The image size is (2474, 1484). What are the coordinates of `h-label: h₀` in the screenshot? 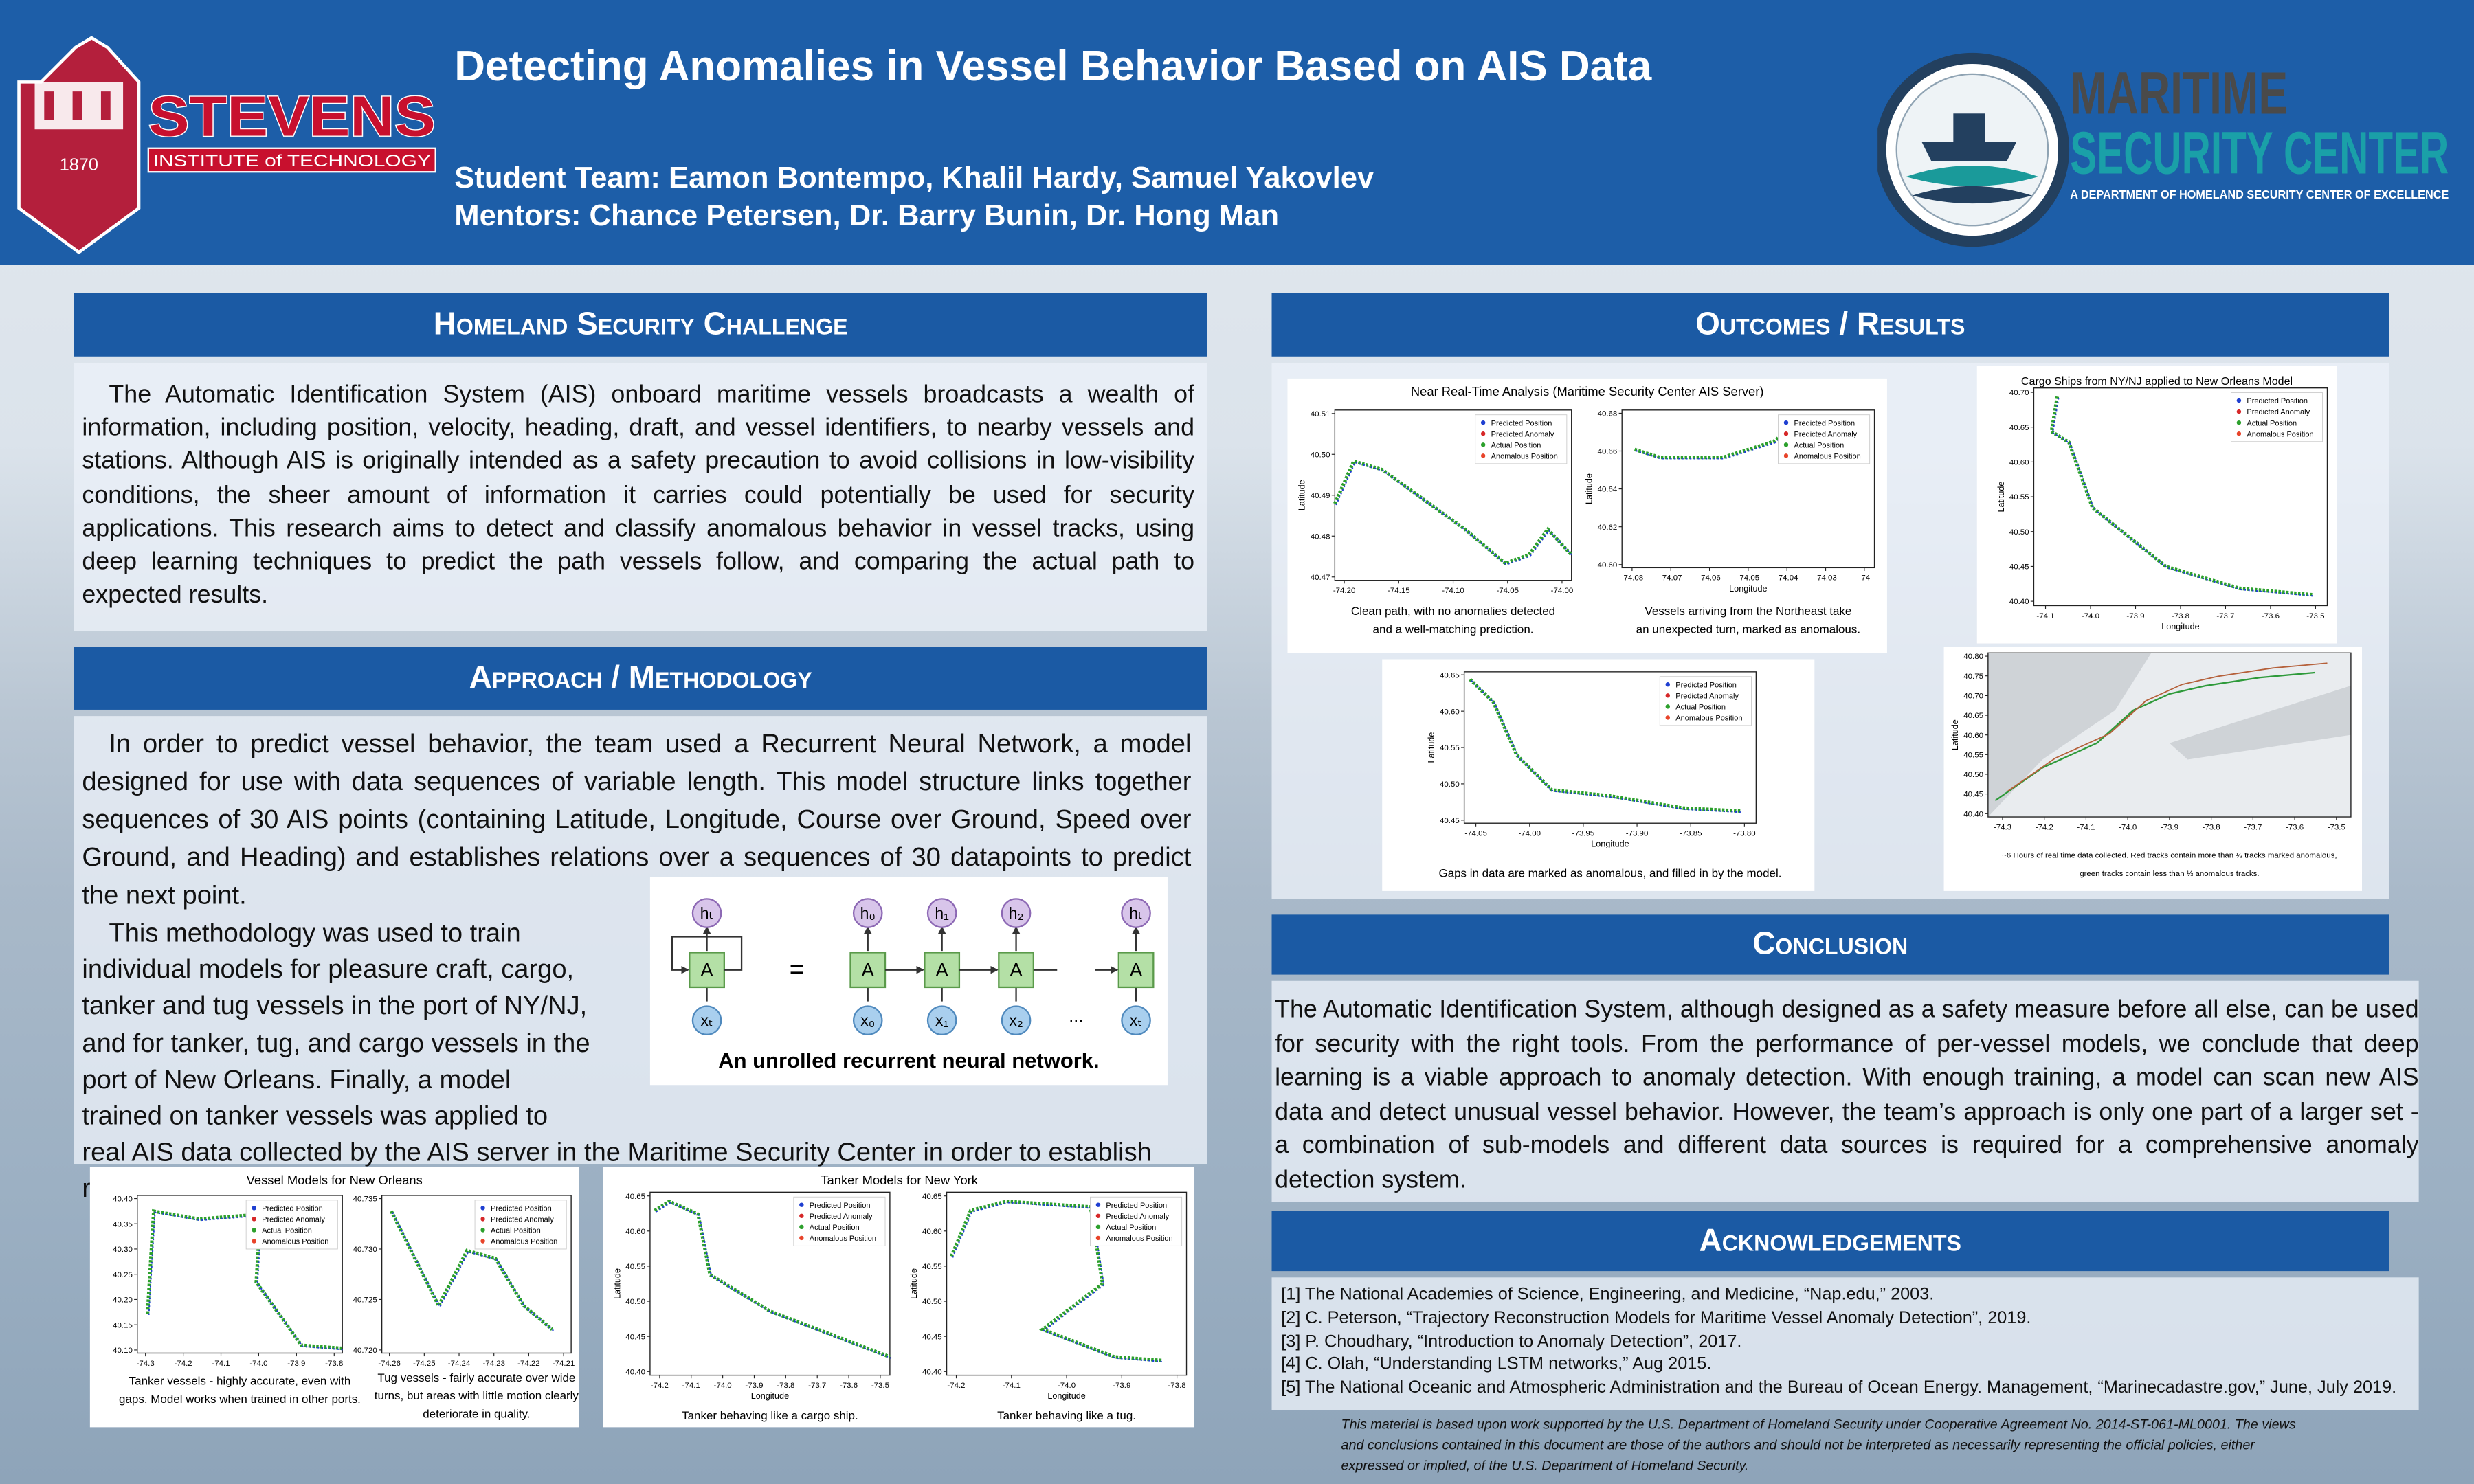 It's located at (868, 913).